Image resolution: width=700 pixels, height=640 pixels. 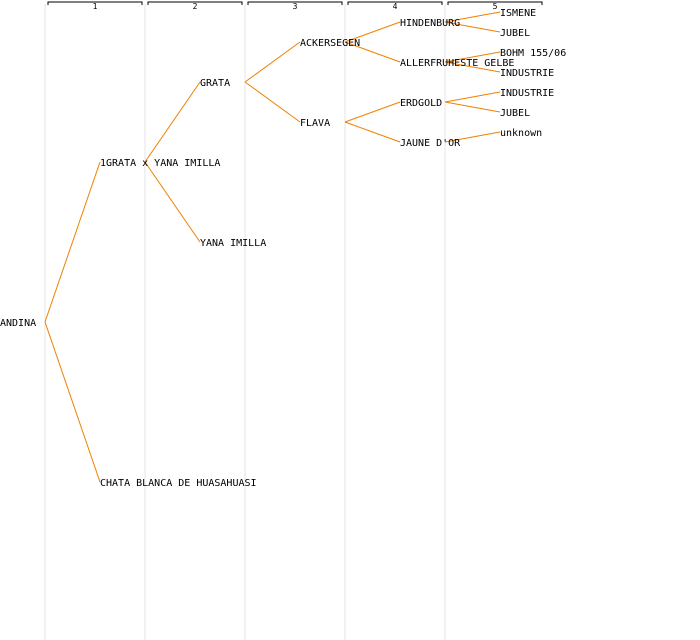 I want to click on edge-allerfrueste-bohm, so click(x=472, y=57).